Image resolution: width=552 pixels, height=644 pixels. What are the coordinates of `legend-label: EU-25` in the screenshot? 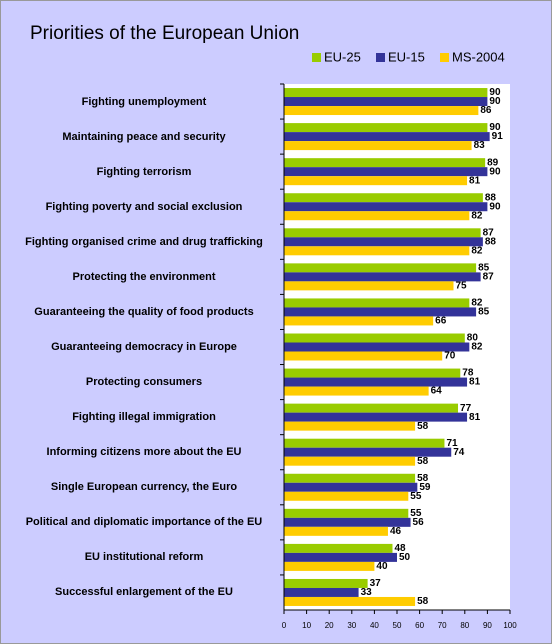 It's located at (342, 56).